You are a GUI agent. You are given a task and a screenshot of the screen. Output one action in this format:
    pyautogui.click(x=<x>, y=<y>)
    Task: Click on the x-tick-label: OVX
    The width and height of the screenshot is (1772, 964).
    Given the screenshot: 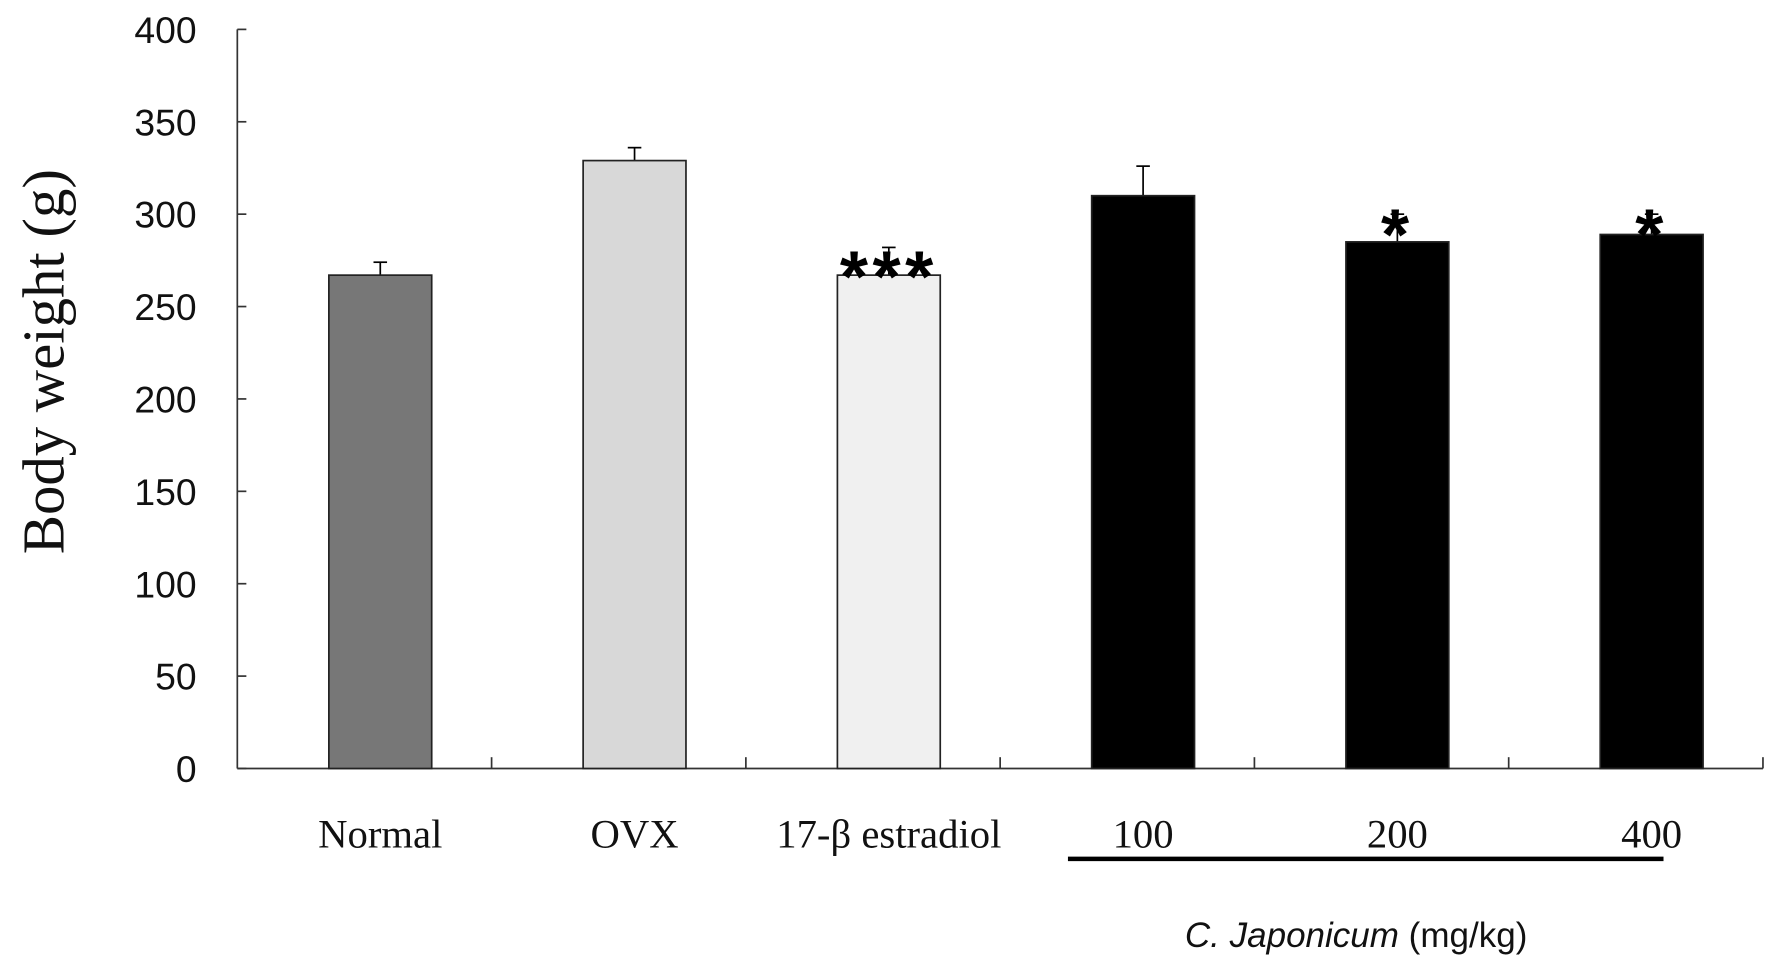 What is the action you would take?
    pyautogui.click(x=634, y=834)
    